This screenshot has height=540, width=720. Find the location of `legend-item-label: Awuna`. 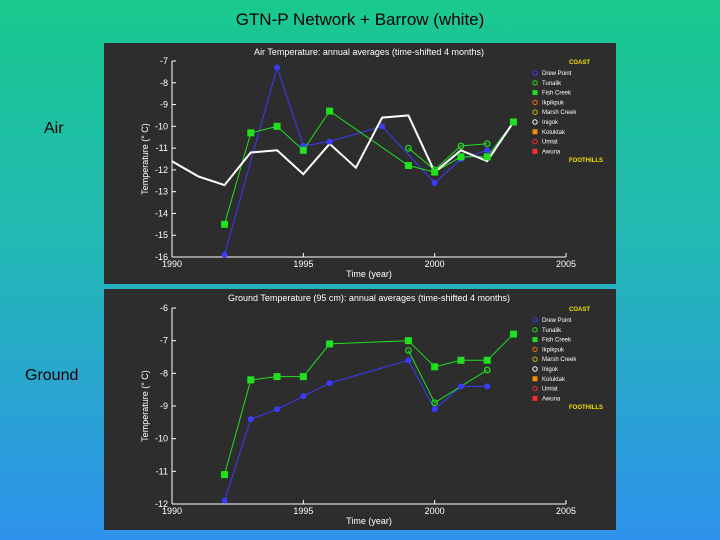

legend-item-label: Awuna is located at coordinates (551, 152).